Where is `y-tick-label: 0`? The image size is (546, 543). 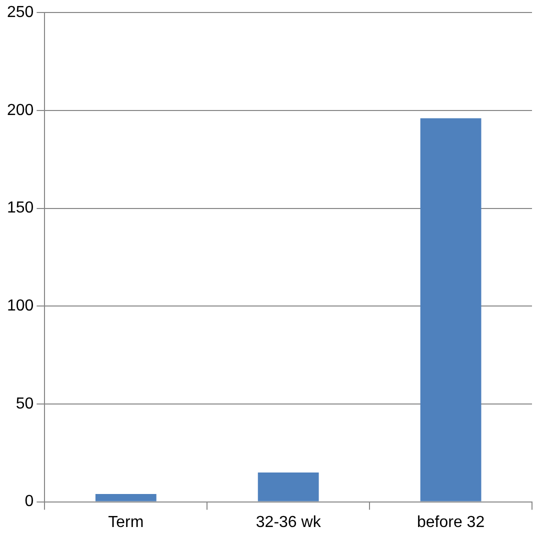 y-tick-label: 0 is located at coordinates (29, 501).